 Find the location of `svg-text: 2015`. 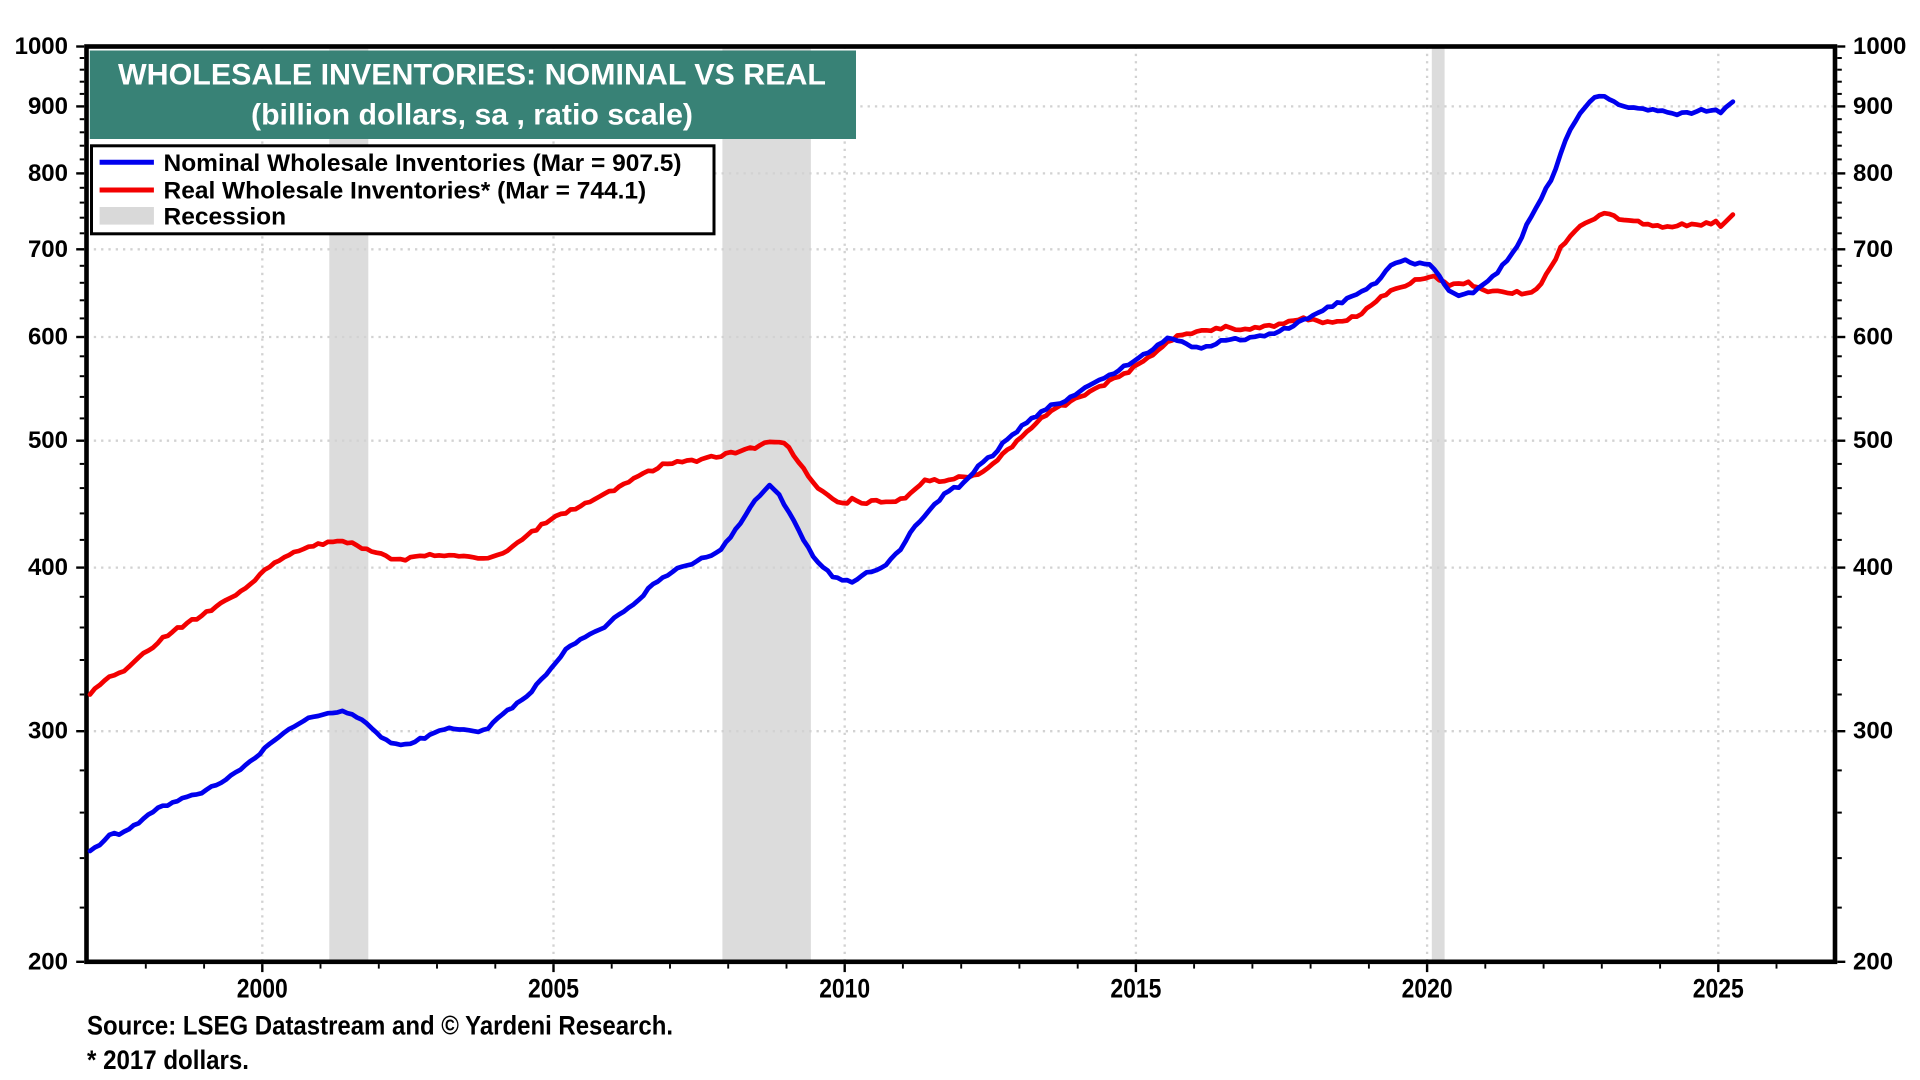

svg-text: 2015 is located at coordinates (1135, 989).